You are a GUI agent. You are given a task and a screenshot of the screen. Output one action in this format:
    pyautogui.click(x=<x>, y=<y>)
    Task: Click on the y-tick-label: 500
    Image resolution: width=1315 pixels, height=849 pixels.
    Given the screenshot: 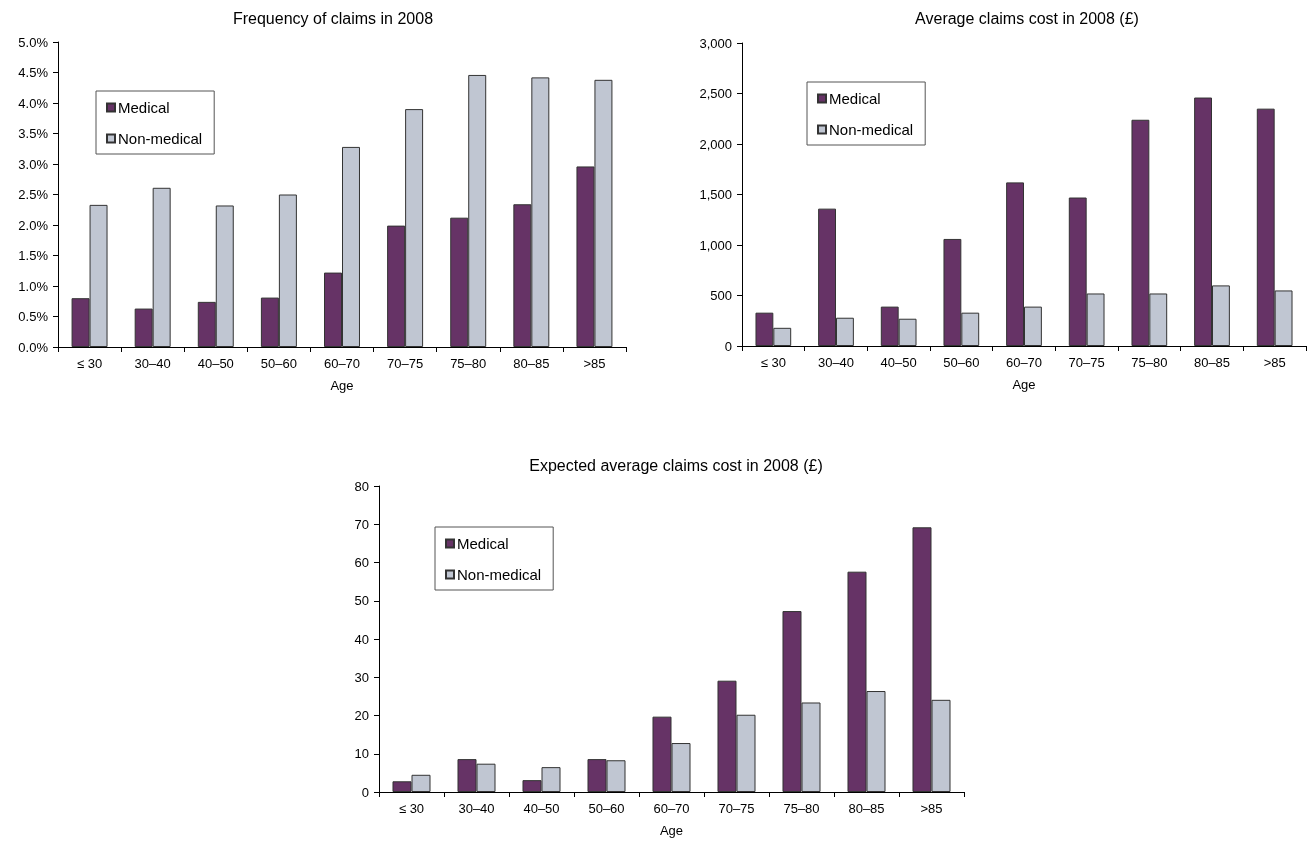 What is the action you would take?
    pyautogui.click(x=721, y=295)
    